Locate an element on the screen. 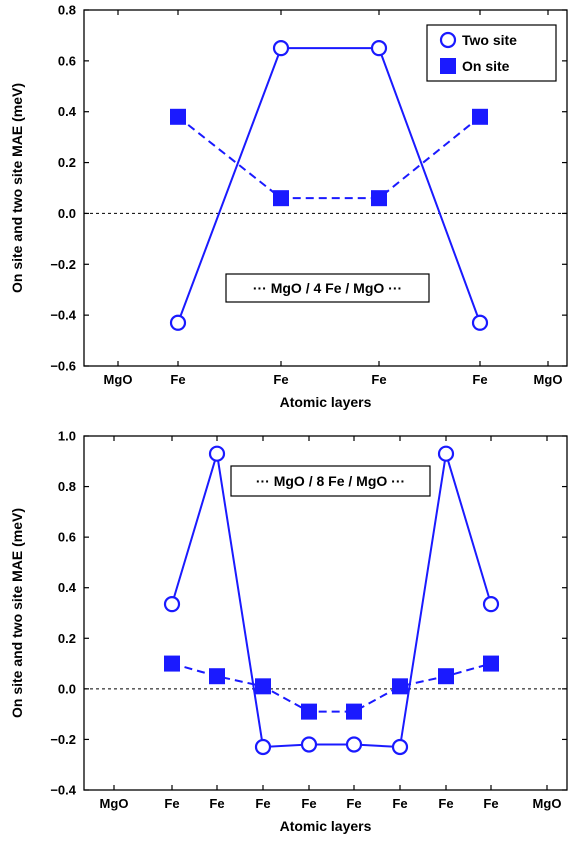 The width and height of the screenshot is (580, 844). legend-two-site-label: Two site is located at coordinates (489, 40).